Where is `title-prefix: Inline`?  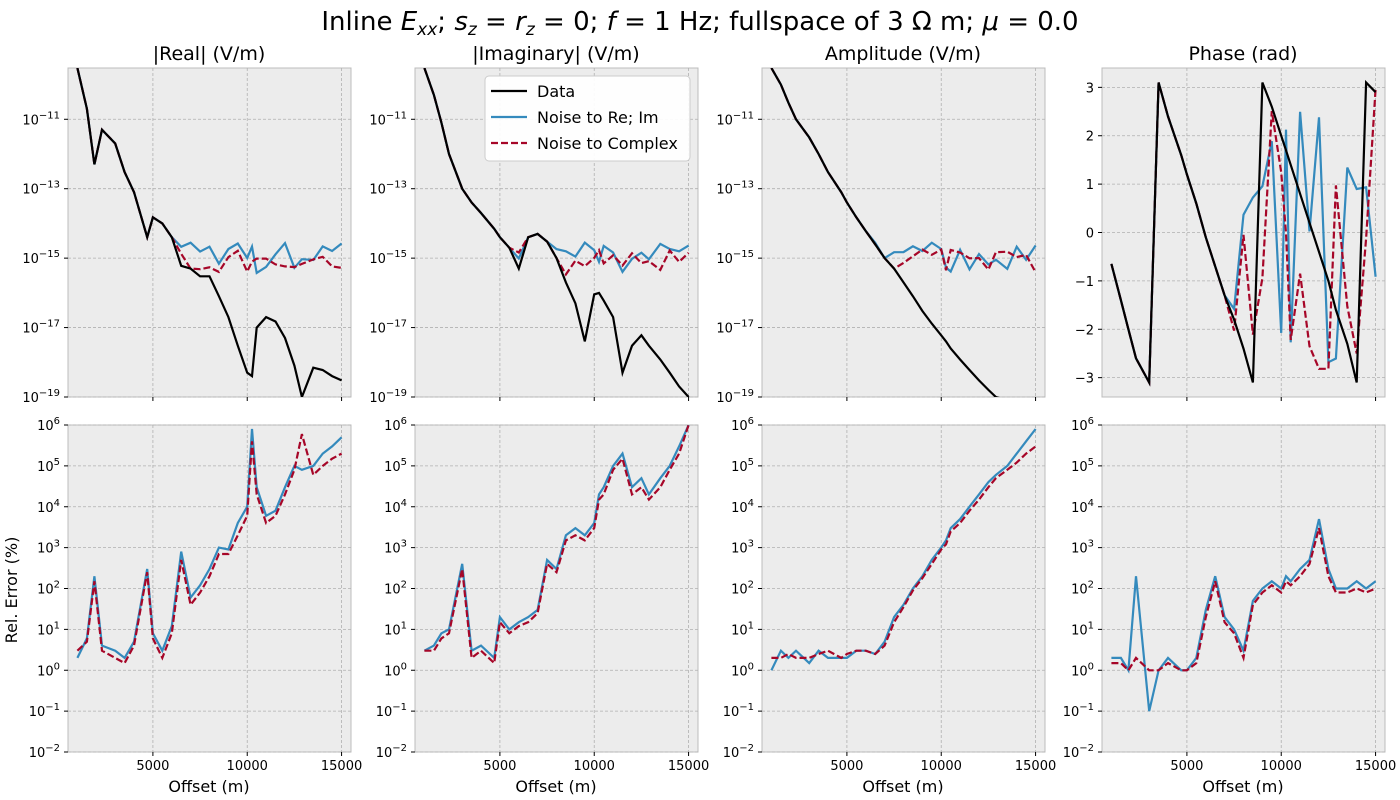 title-prefix: Inline is located at coordinates (360, 22).